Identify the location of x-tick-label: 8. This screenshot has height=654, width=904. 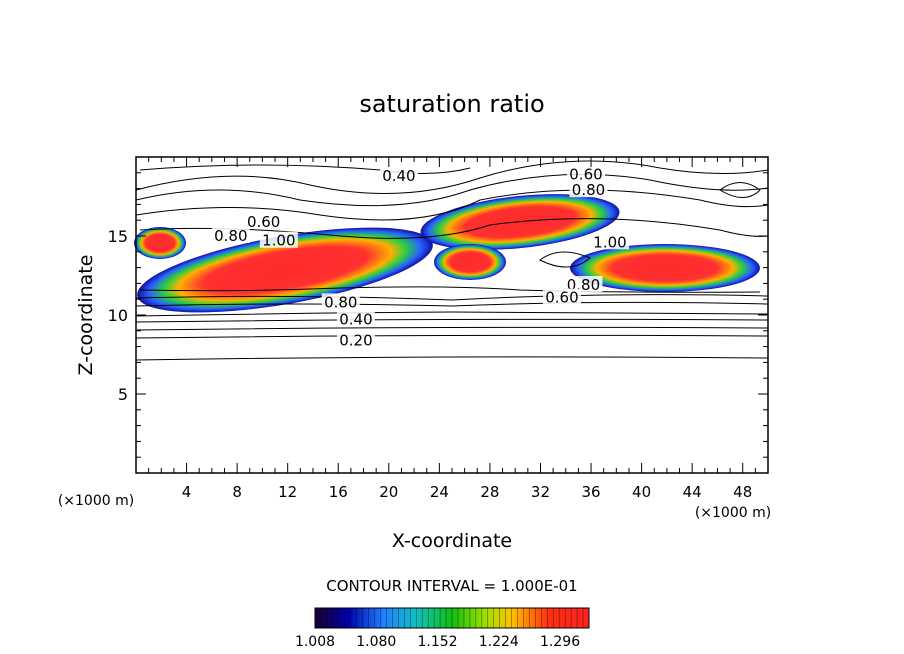
(237, 492).